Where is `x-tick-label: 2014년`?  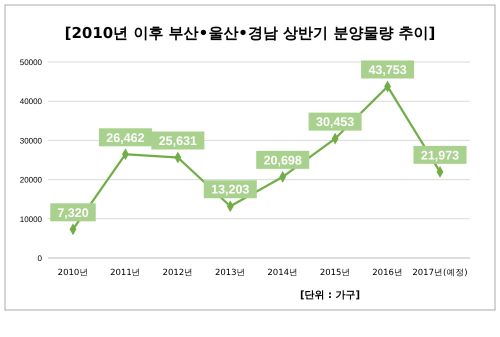
x-tick-label: 2014년 is located at coordinates (282, 273).